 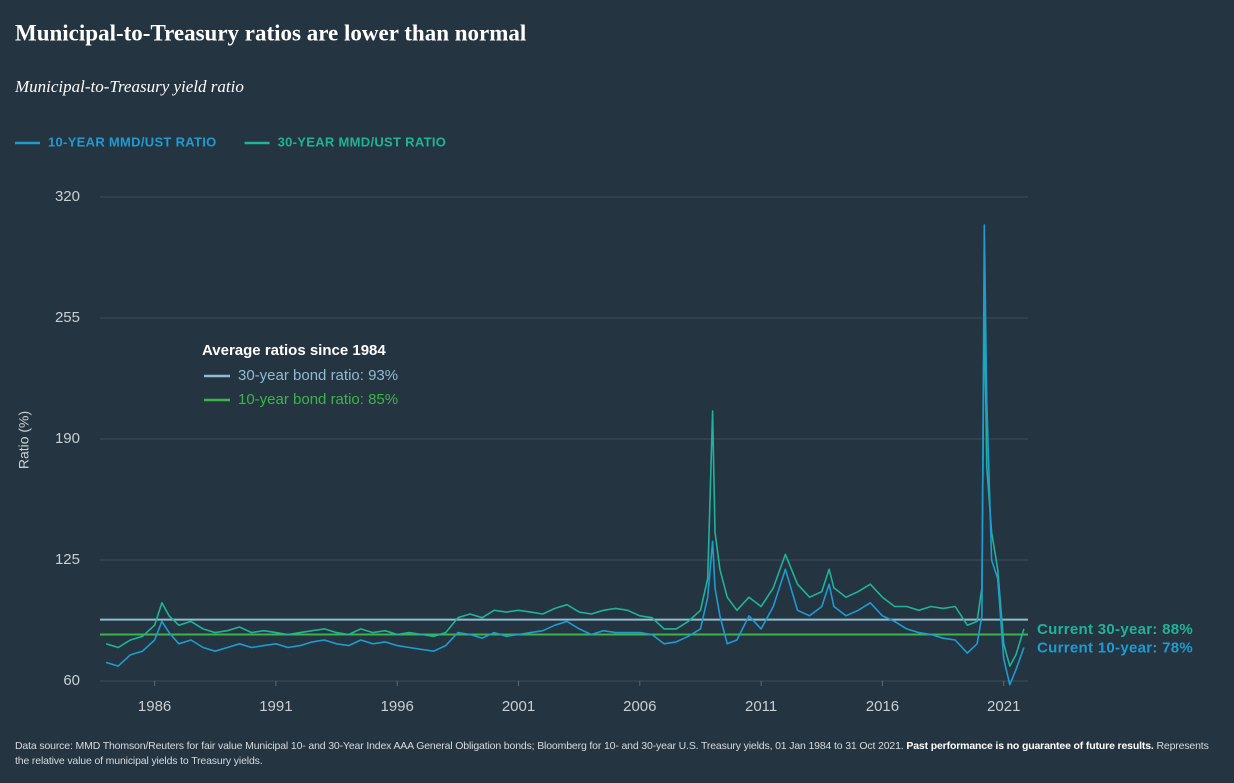 What do you see at coordinates (132, 141) in the screenshot?
I see `legend-label: 10-YEAR MMD/UST RATIO` at bounding box center [132, 141].